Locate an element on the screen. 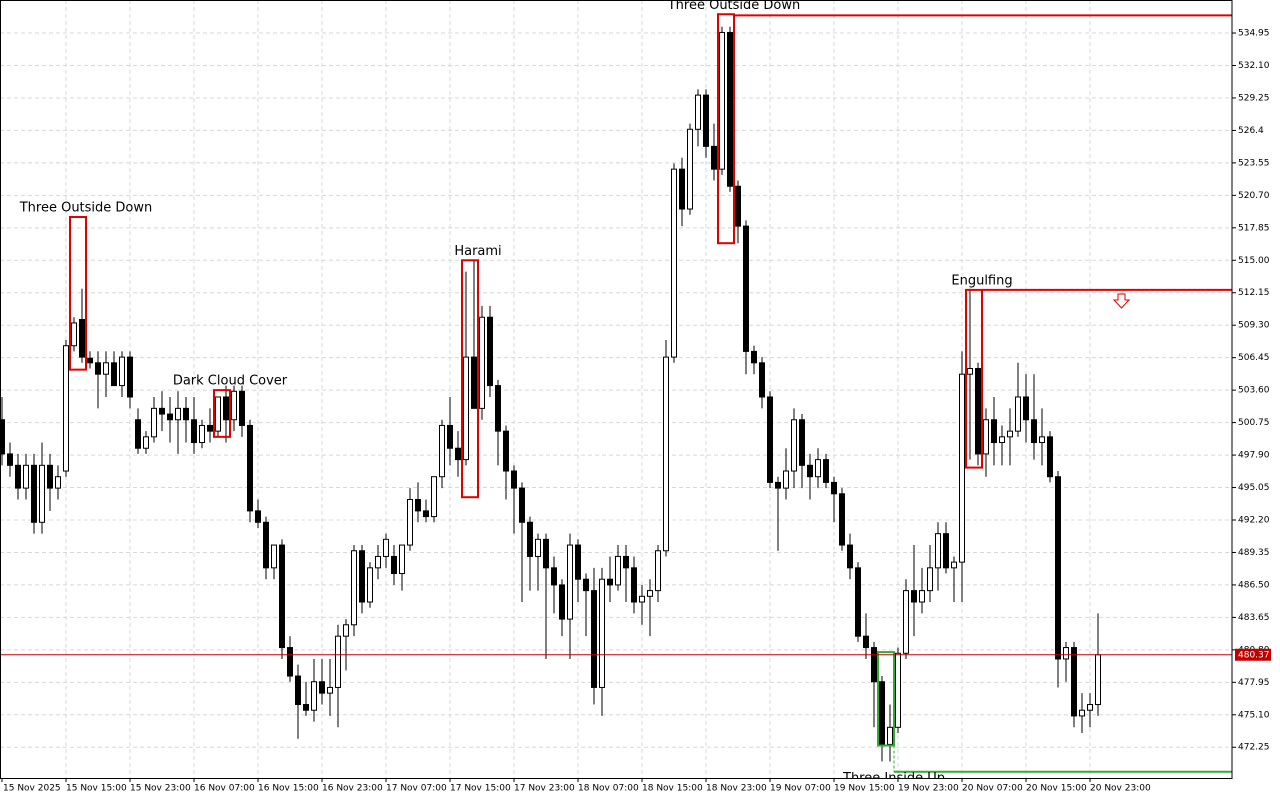  x-tick-label: 17 Nov 07:00 is located at coordinates (416, 789).